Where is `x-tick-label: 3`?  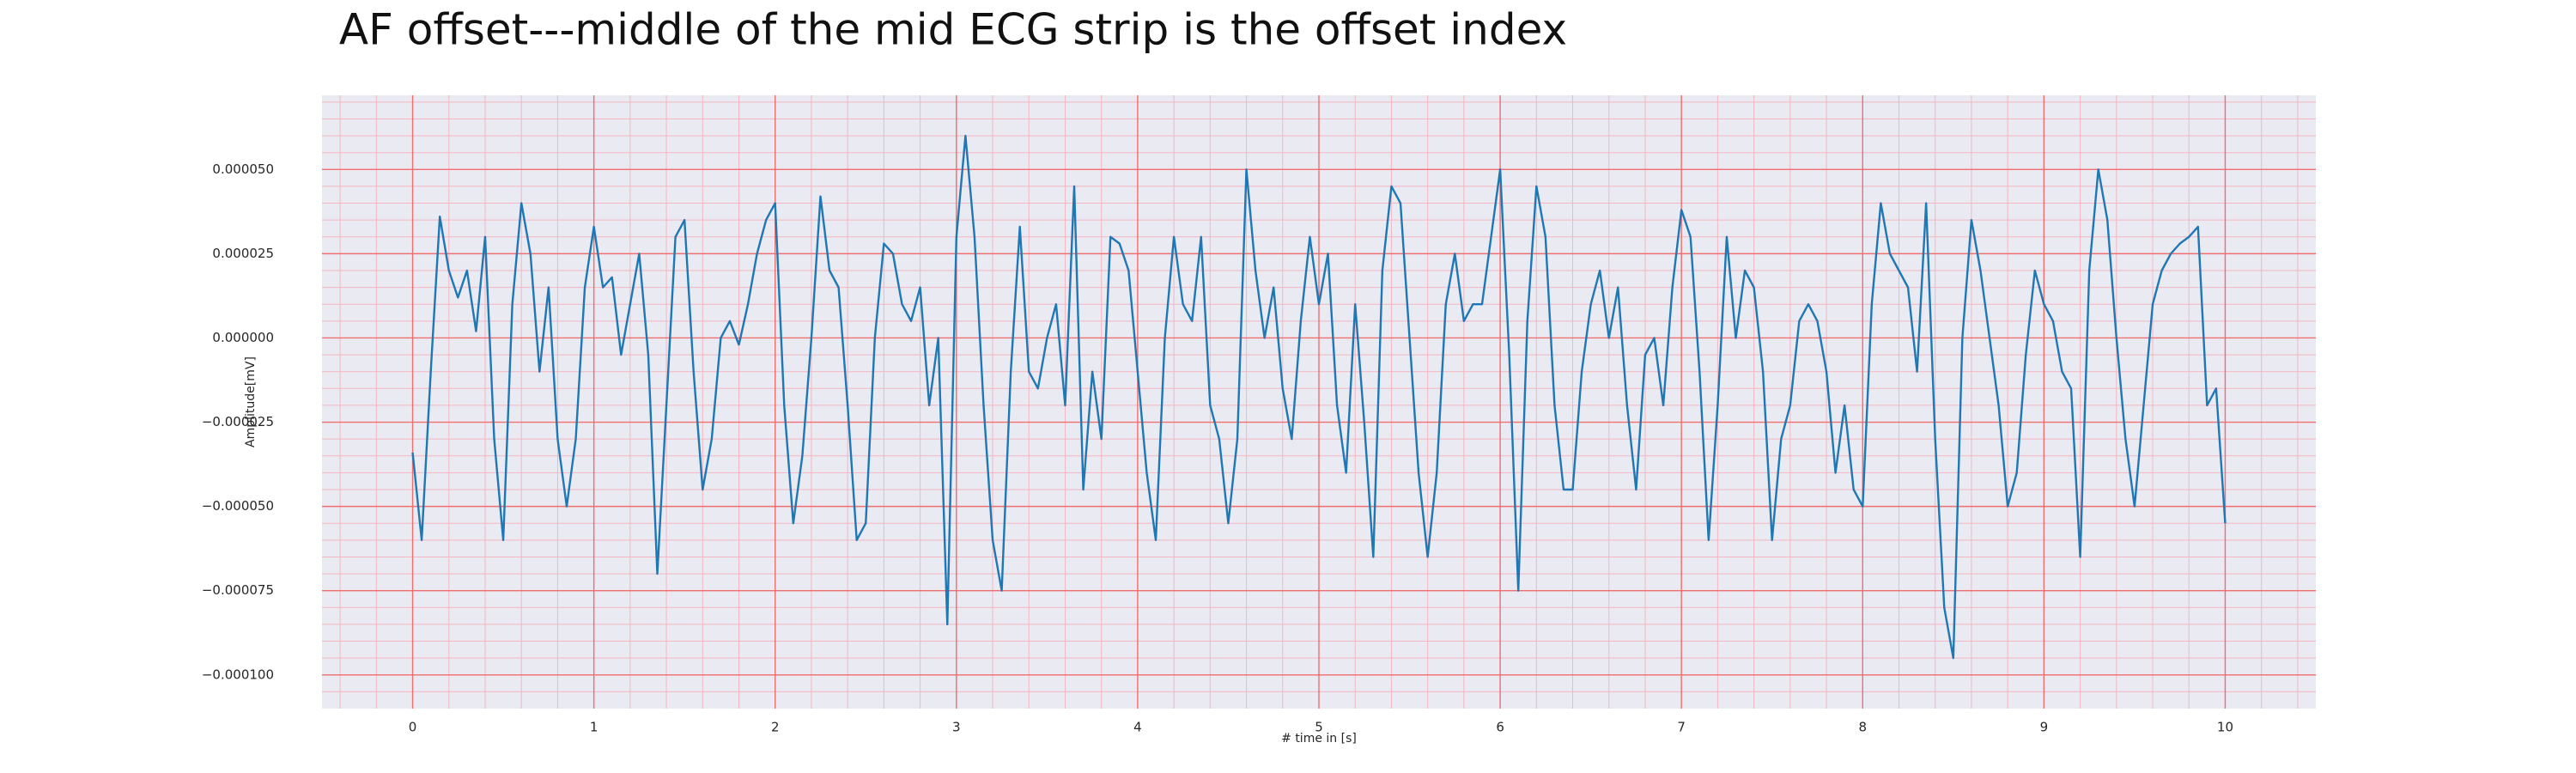
x-tick-label: 3 is located at coordinates (957, 727).